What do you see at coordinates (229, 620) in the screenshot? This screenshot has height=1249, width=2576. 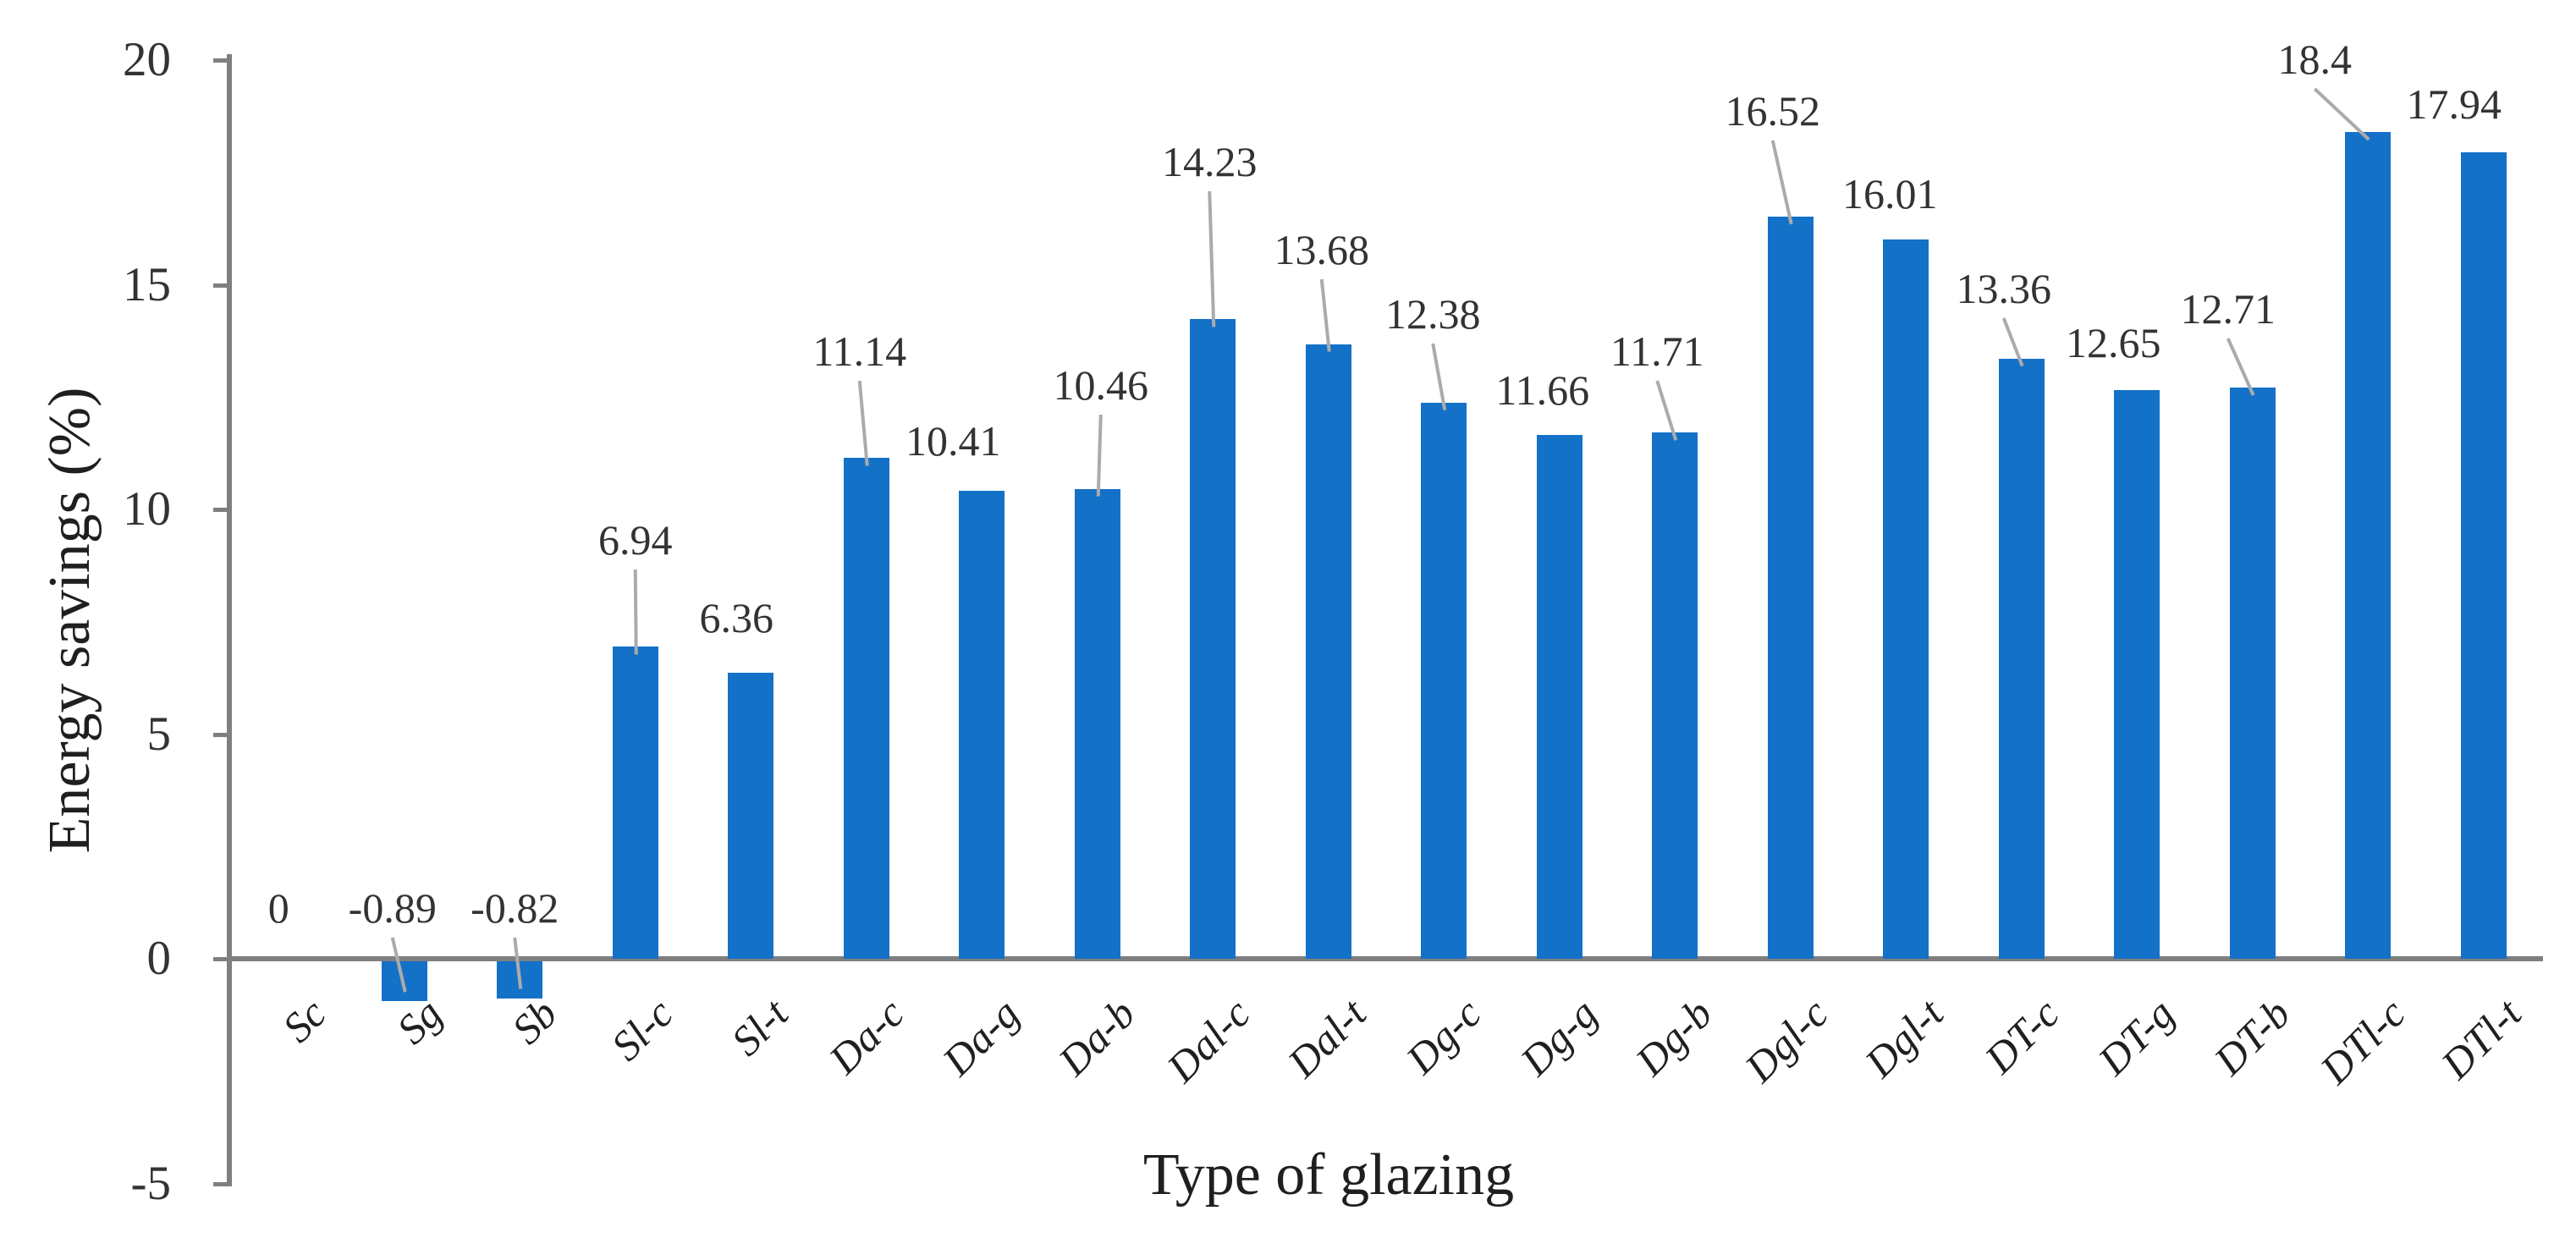 I see `y-axis-line` at bounding box center [229, 620].